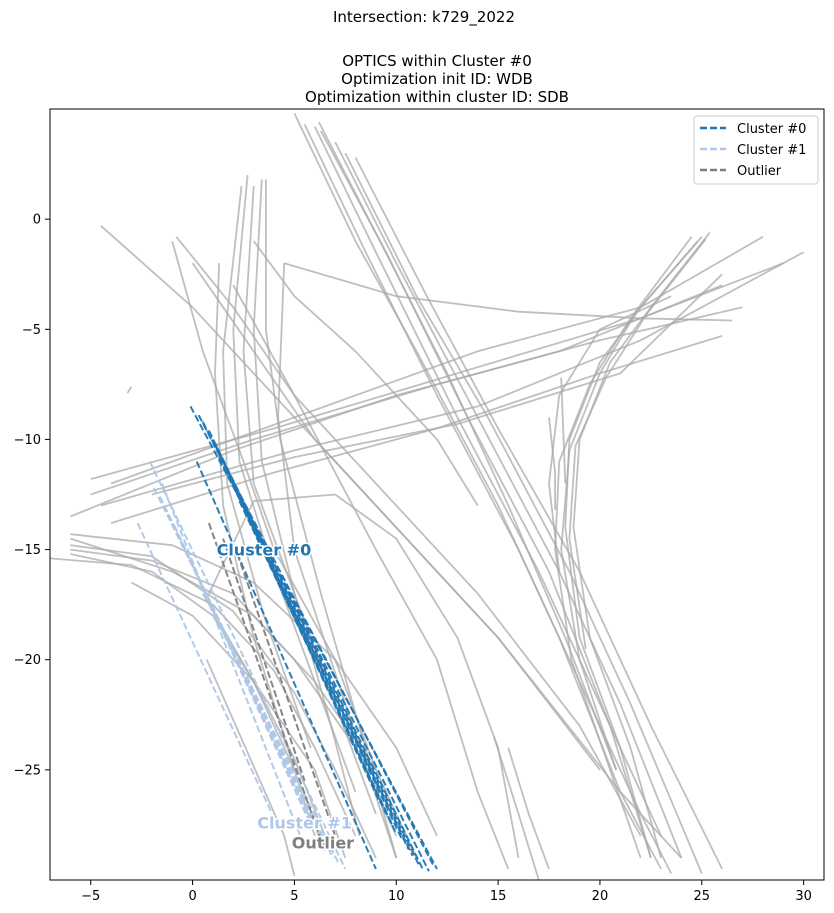 The image size is (834, 913). I want to click on legend: Cluster #0 Cluster #1 Outlier, so click(756, 150).